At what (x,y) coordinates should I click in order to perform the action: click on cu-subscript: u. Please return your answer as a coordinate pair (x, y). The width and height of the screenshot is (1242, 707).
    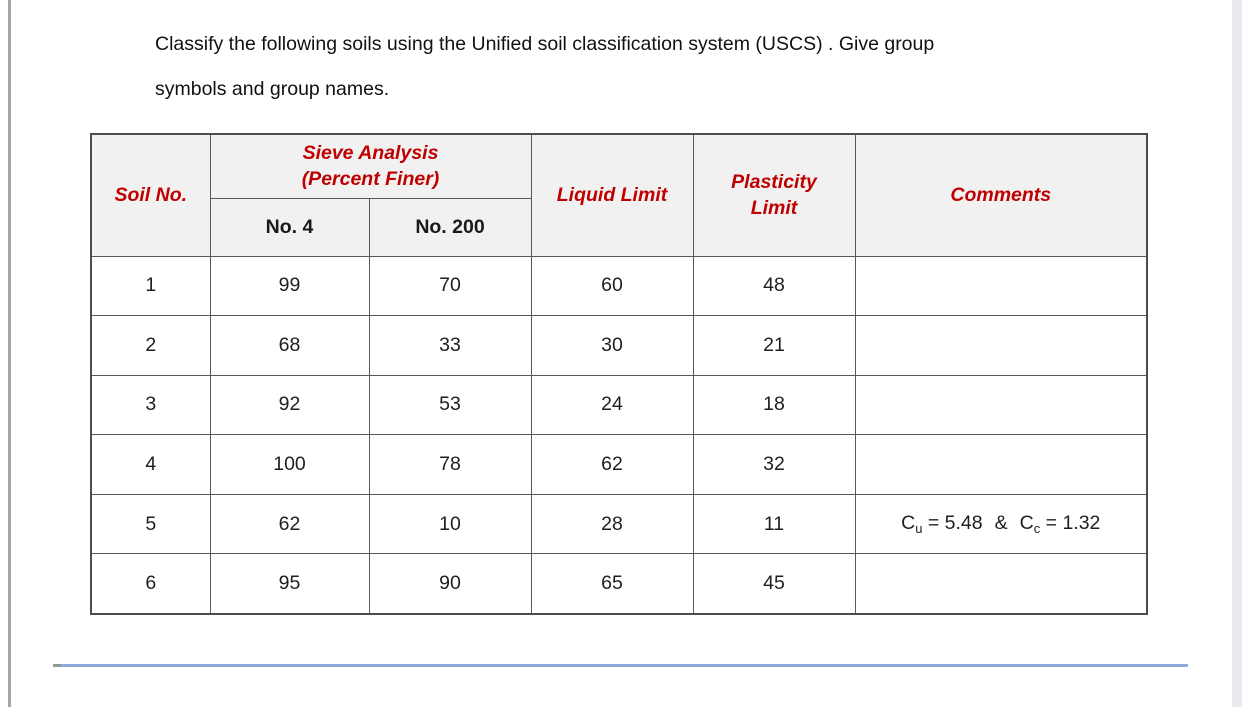
    Looking at the image, I should click on (919, 529).